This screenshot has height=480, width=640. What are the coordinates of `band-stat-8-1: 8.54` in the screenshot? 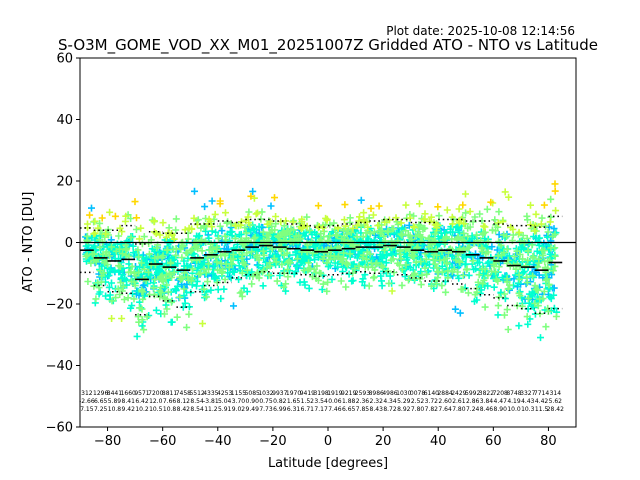 It's located at (197, 401).